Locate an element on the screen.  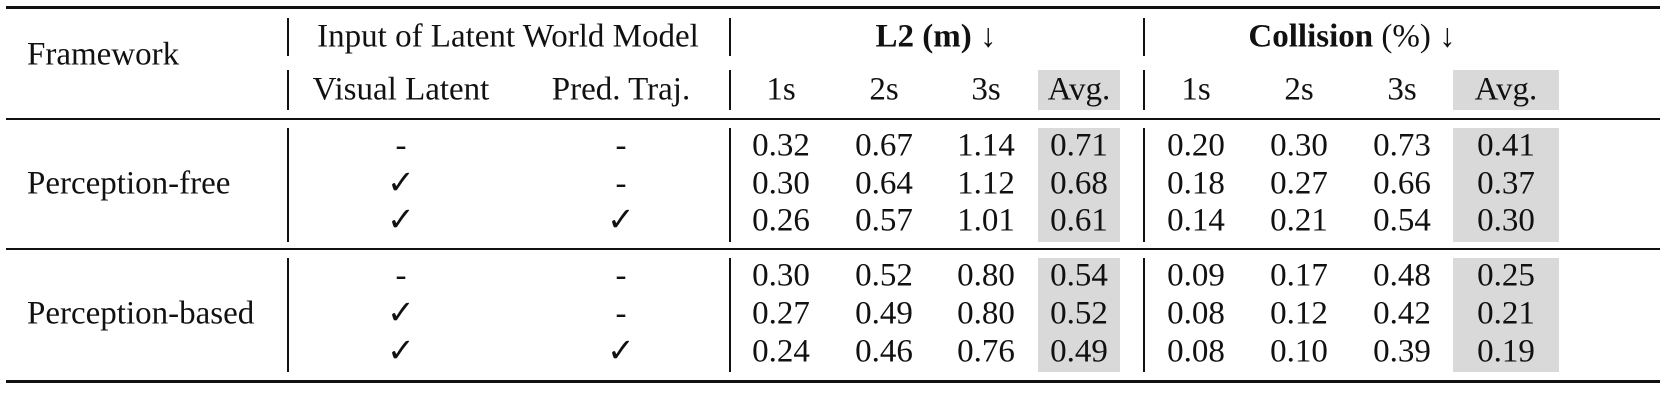
l2-2s-value: 0.46 is located at coordinates (884, 351).